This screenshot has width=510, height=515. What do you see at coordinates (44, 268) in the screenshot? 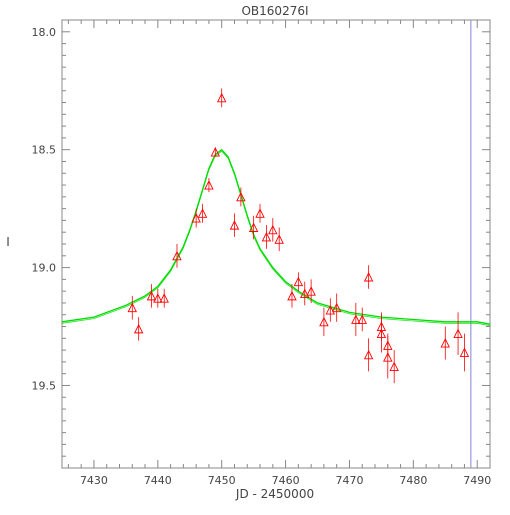
I see `y-tick-label: 19.0` at bounding box center [44, 268].